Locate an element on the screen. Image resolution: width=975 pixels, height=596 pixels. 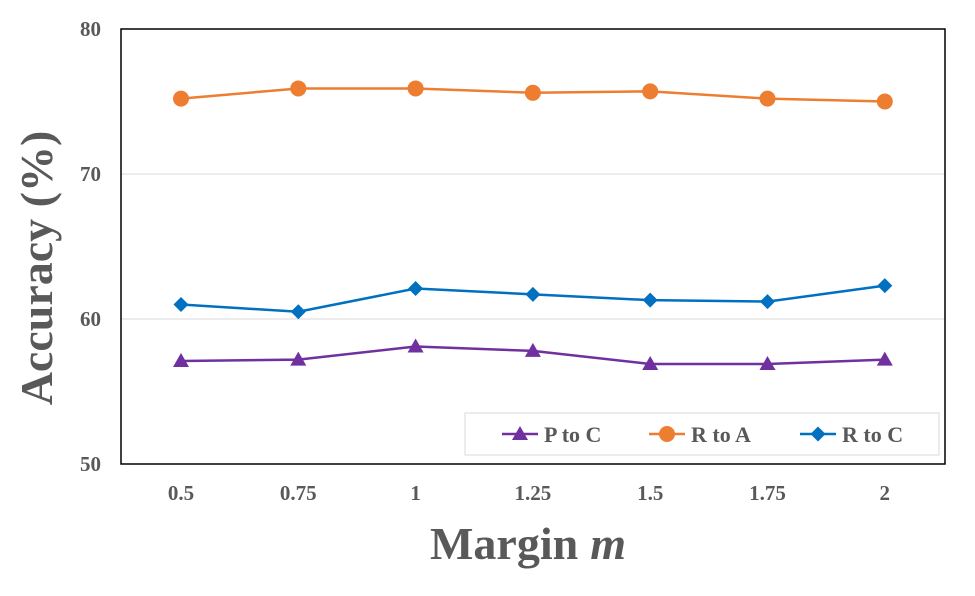
legend-box is located at coordinates (702, 434).